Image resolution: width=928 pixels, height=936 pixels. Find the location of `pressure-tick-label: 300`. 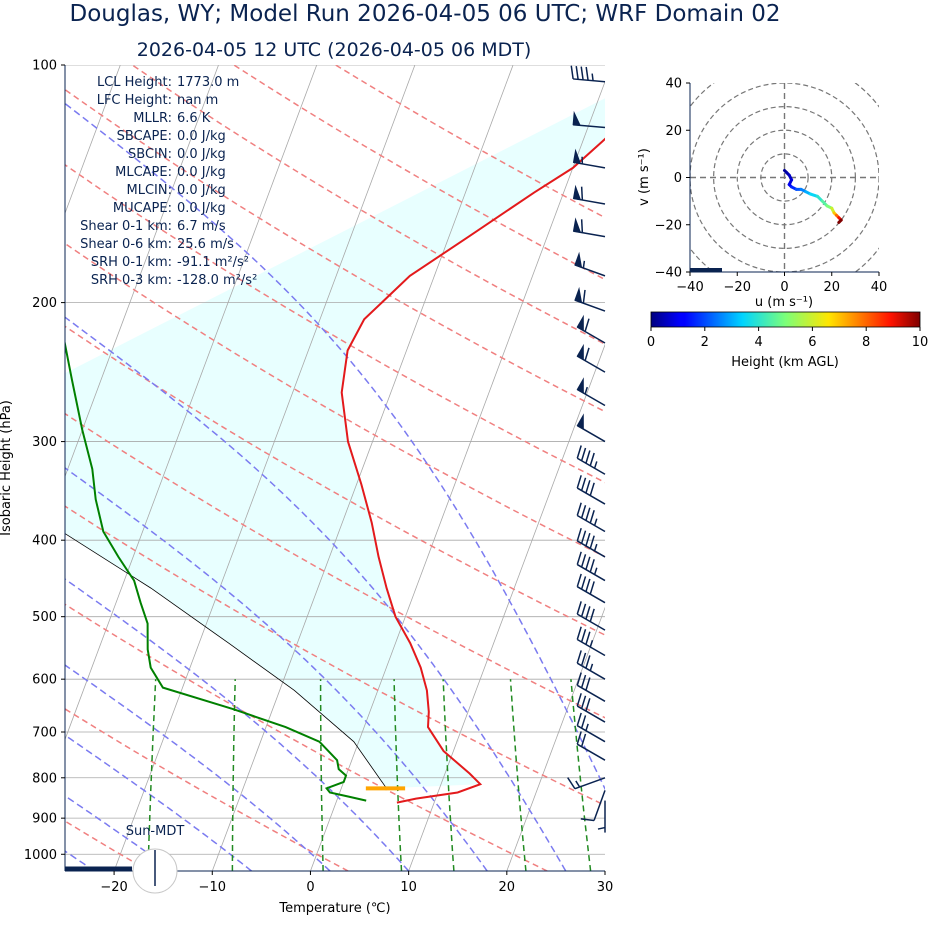

pressure-tick-label: 300 is located at coordinates (44, 442).